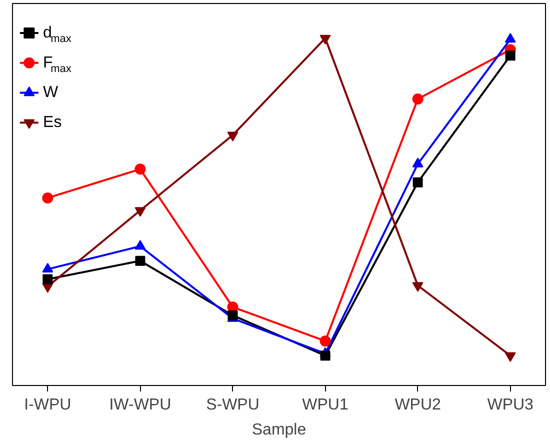  I want to click on x-tick-label: WPU1, so click(325, 405).